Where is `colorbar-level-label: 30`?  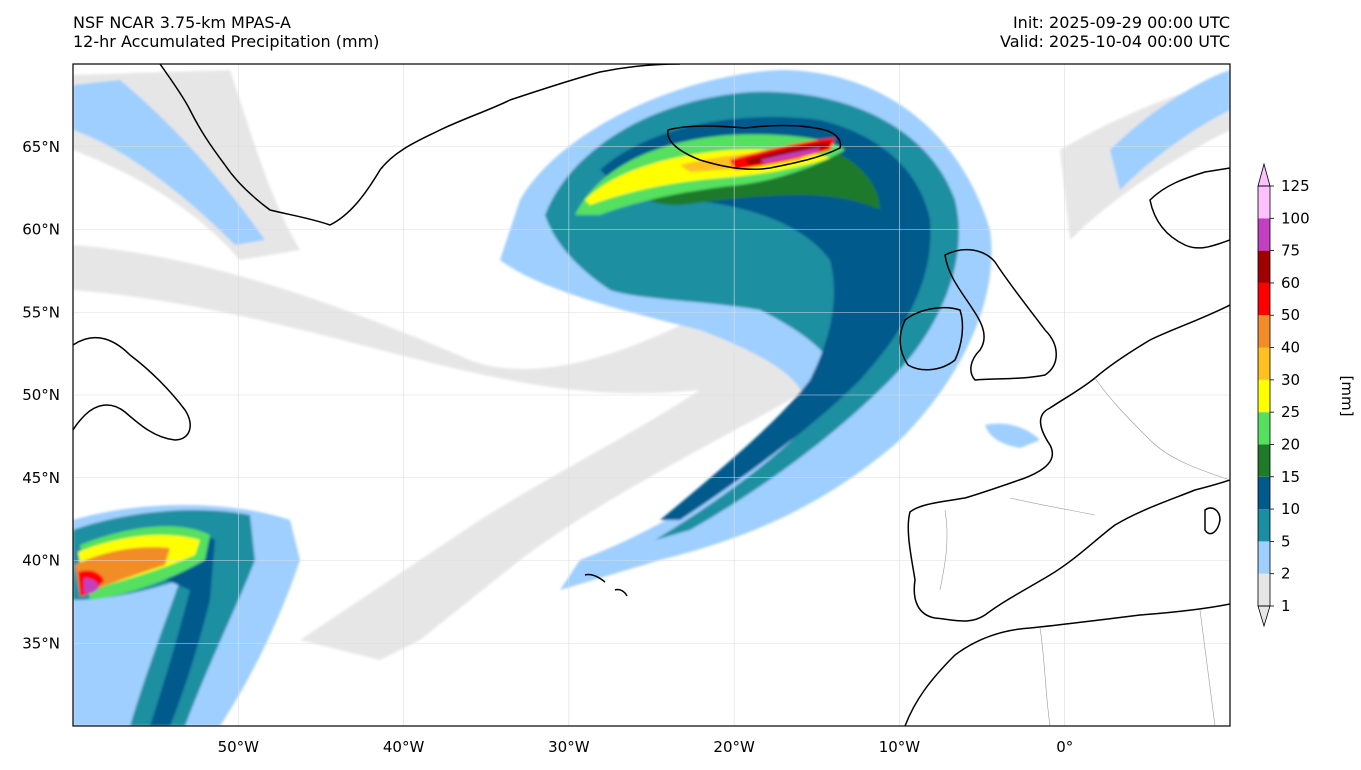
colorbar-level-label: 30 is located at coordinates (1290, 380).